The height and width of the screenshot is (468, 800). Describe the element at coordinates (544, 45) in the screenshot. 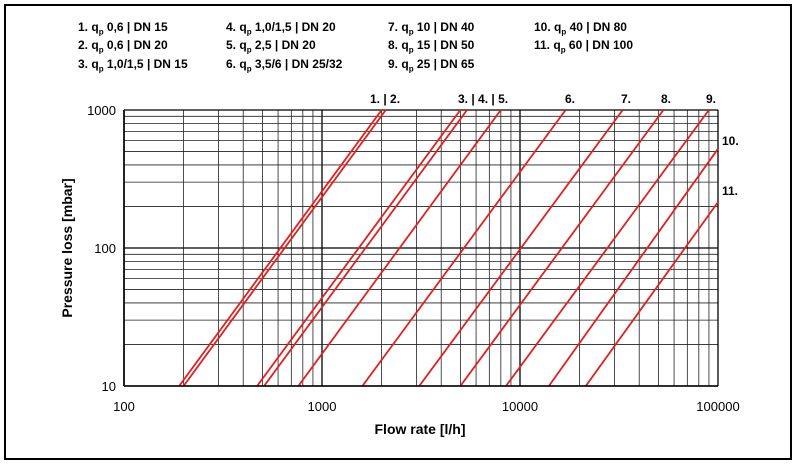

I see `legend-entry-number: 11.` at that location.